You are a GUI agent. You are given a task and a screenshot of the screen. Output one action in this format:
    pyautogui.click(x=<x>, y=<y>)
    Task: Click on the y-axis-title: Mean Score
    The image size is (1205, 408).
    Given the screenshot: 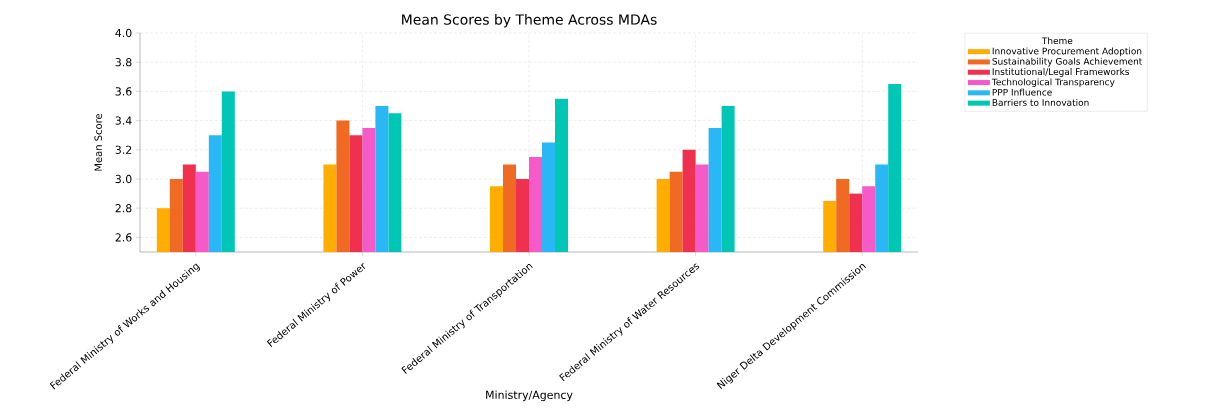 What is the action you would take?
    pyautogui.click(x=98, y=142)
    